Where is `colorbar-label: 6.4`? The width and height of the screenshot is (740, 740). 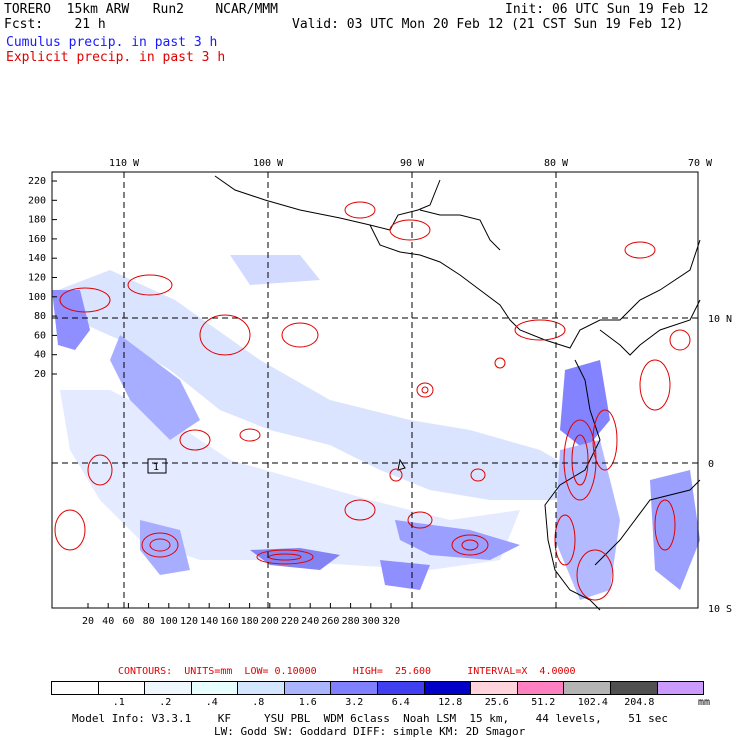 colorbar-label: 6.4 is located at coordinates (400, 702).